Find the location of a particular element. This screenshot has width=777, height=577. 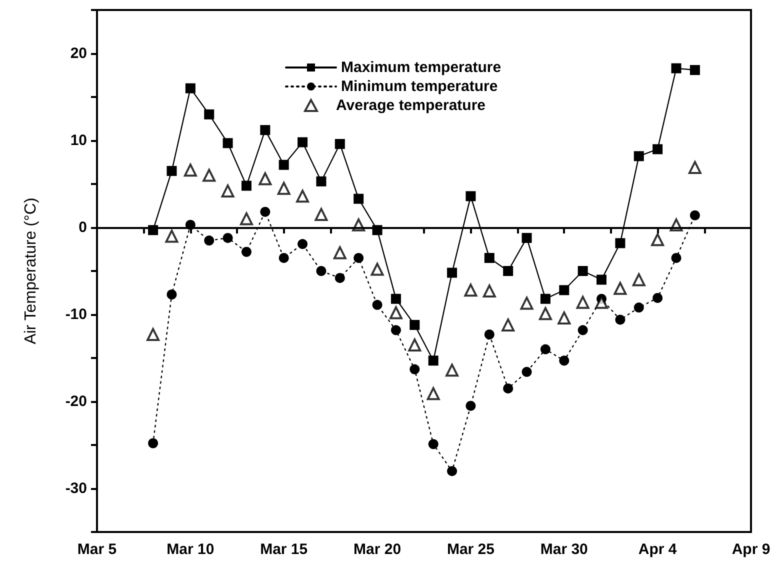

x-tick-label: Apr 9 is located at coordinates (751, 549).